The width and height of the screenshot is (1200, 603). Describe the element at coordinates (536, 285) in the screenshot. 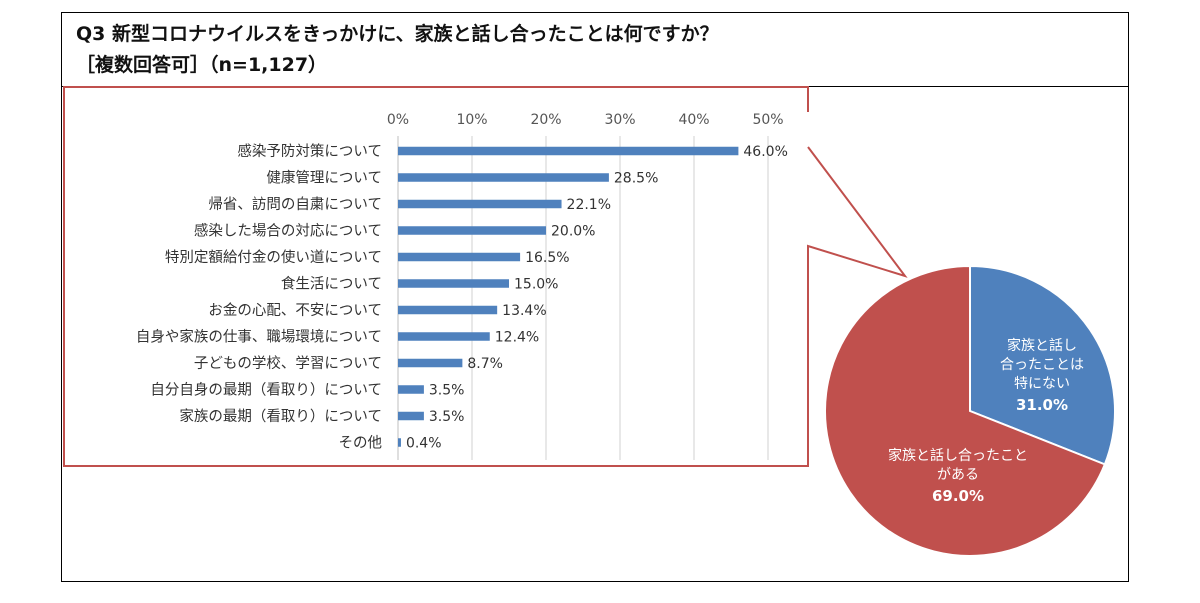

I see `value-label: 15.0%` at that location.